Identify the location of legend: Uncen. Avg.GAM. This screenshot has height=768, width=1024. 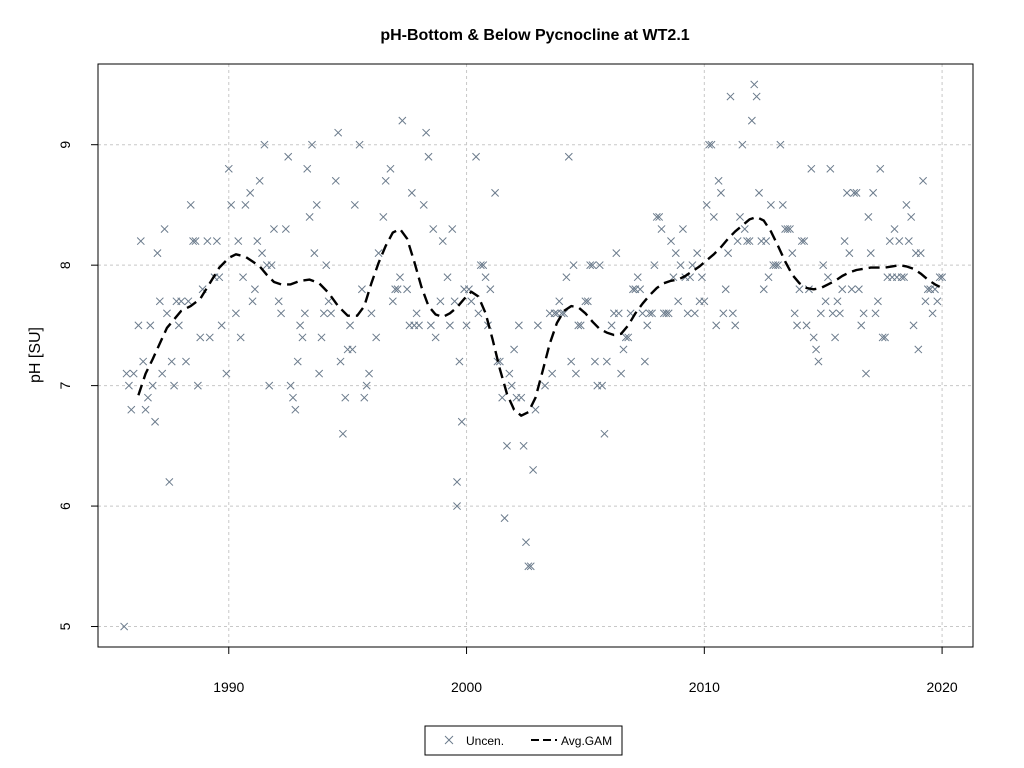
(523, 740).